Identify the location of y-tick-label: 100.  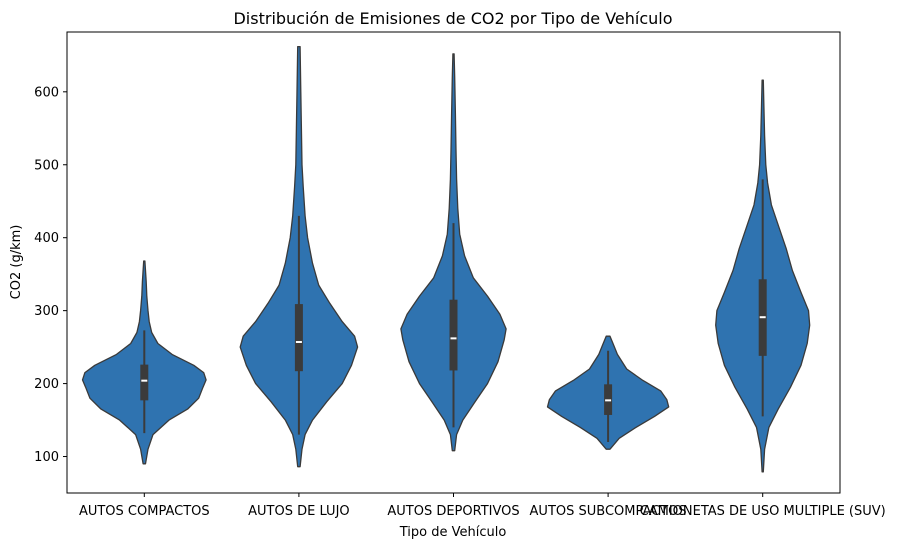
(46, 457).